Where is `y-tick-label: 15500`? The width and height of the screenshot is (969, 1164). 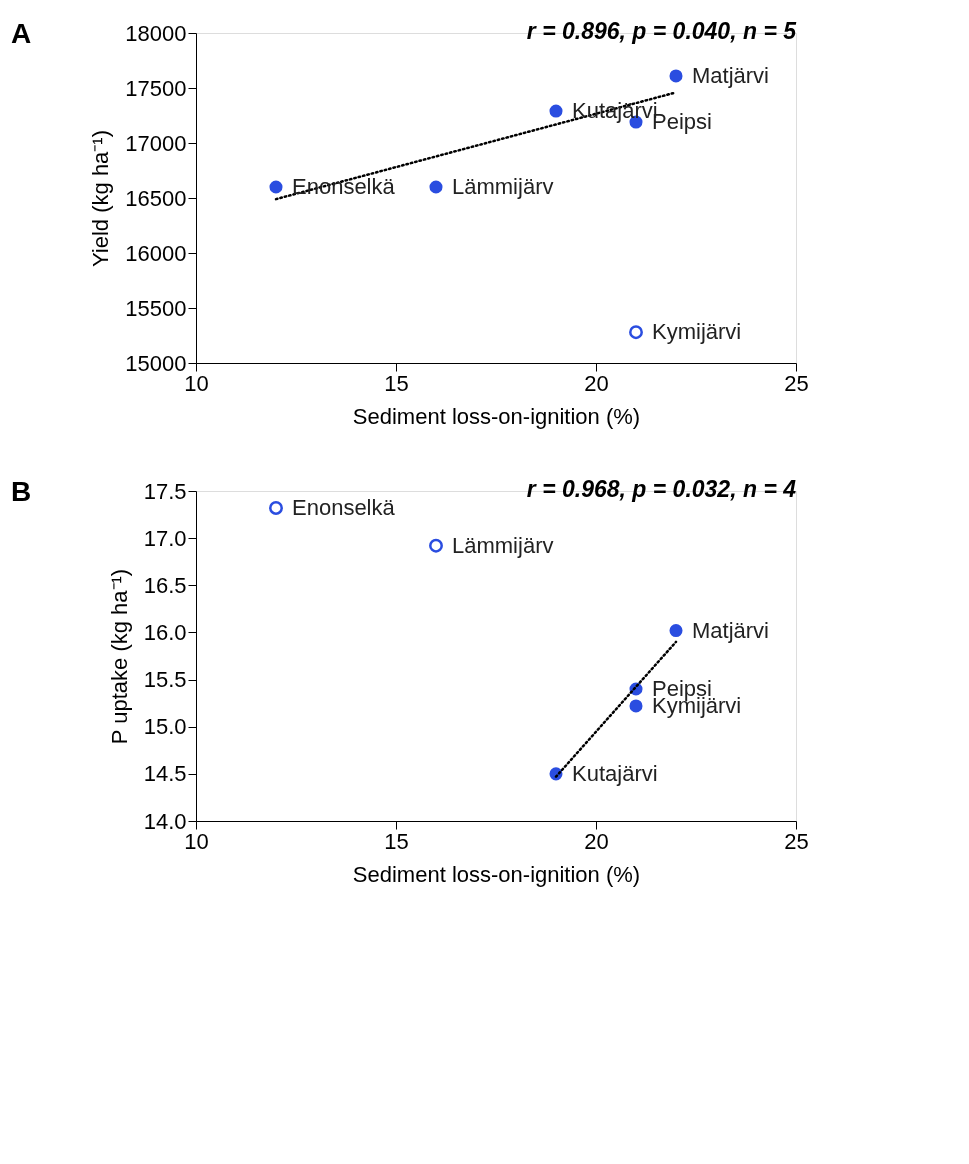 y-tick-label: 15500 is located at coordinates (156, 308).